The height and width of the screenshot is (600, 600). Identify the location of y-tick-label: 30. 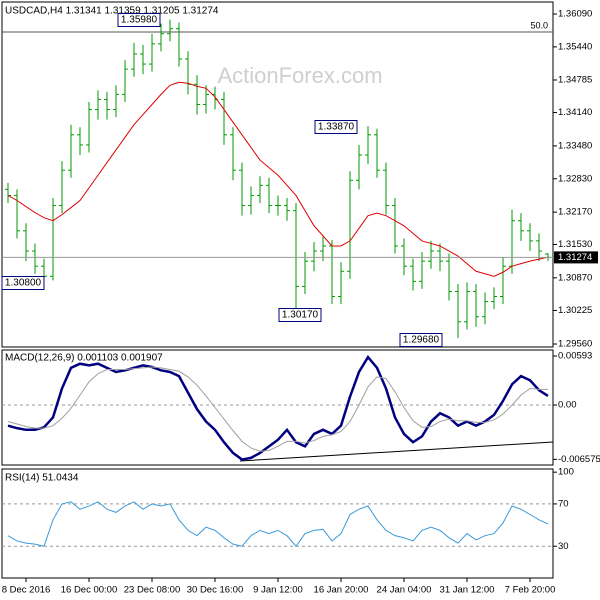
(563, 546).